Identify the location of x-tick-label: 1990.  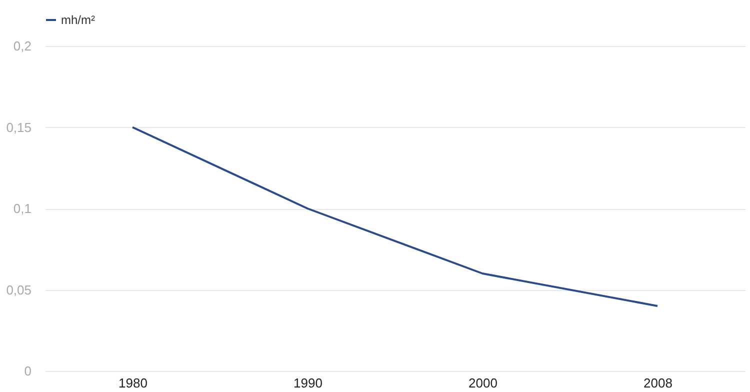
(308, 383).